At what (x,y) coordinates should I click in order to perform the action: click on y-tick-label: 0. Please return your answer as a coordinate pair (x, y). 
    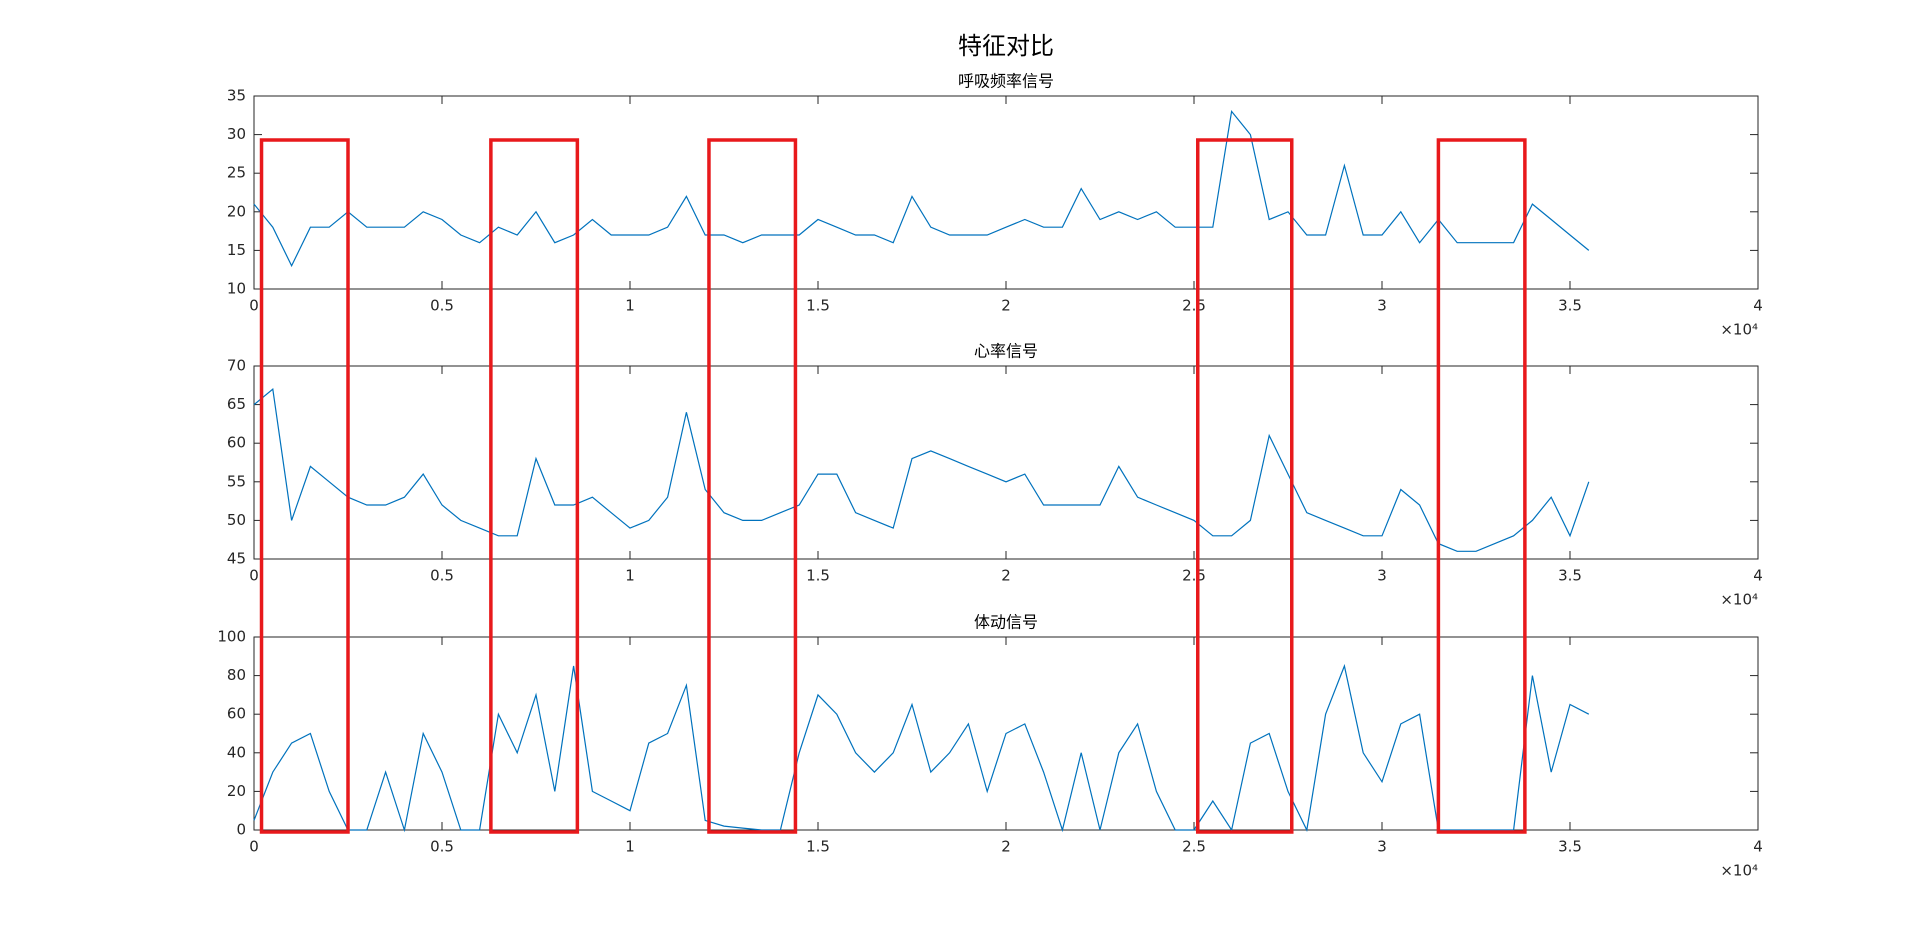
    Looking at the image, I should click on (241, 830).